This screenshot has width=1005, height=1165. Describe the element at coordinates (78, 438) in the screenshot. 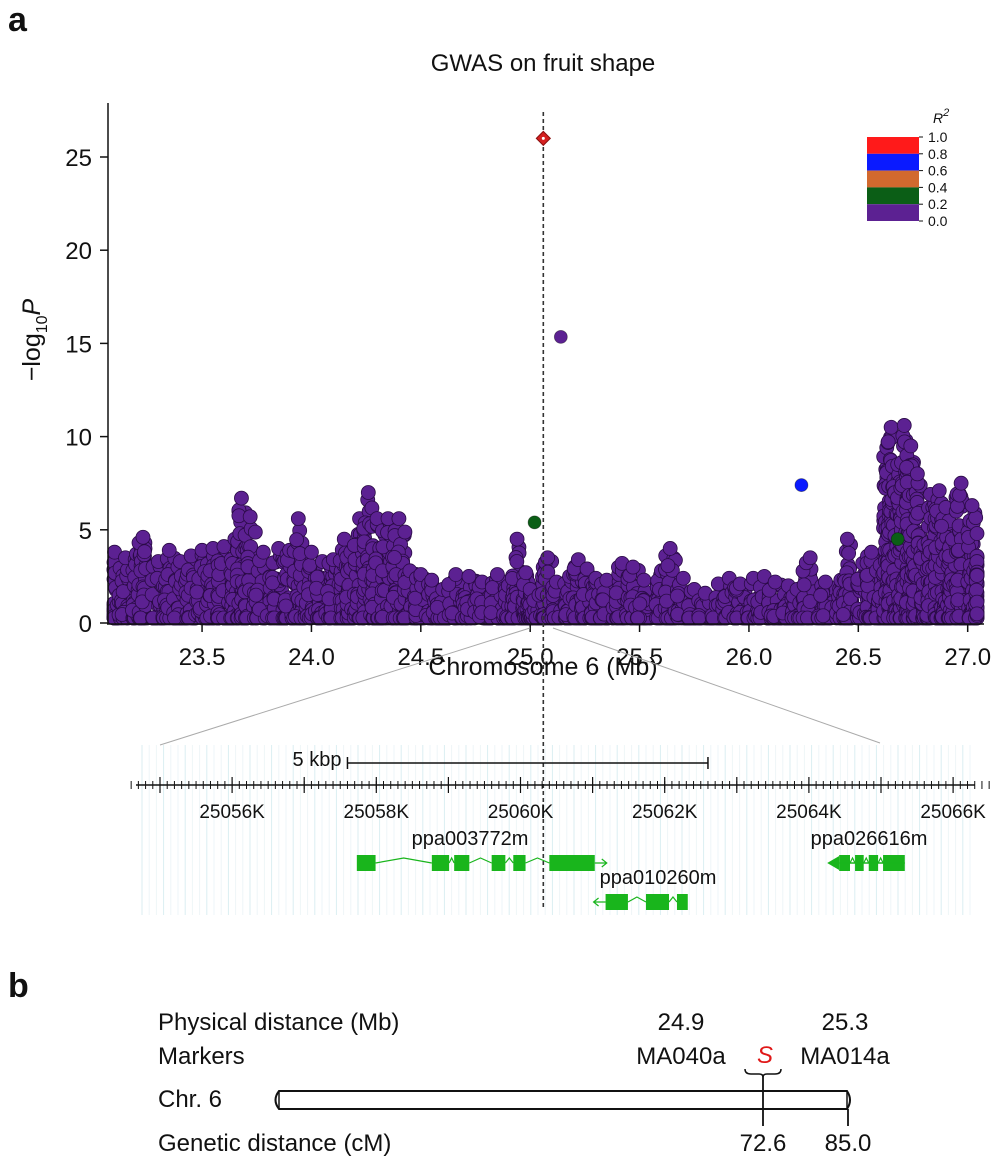

I see `y-tick-label: 10` at that location.